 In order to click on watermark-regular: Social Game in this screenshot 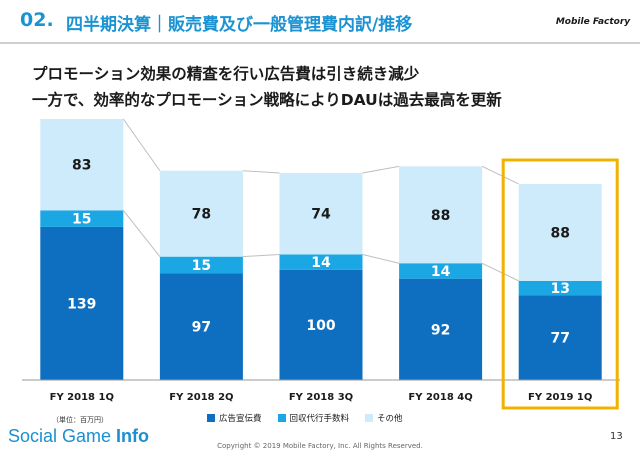, I will do `click(62, 436)`.